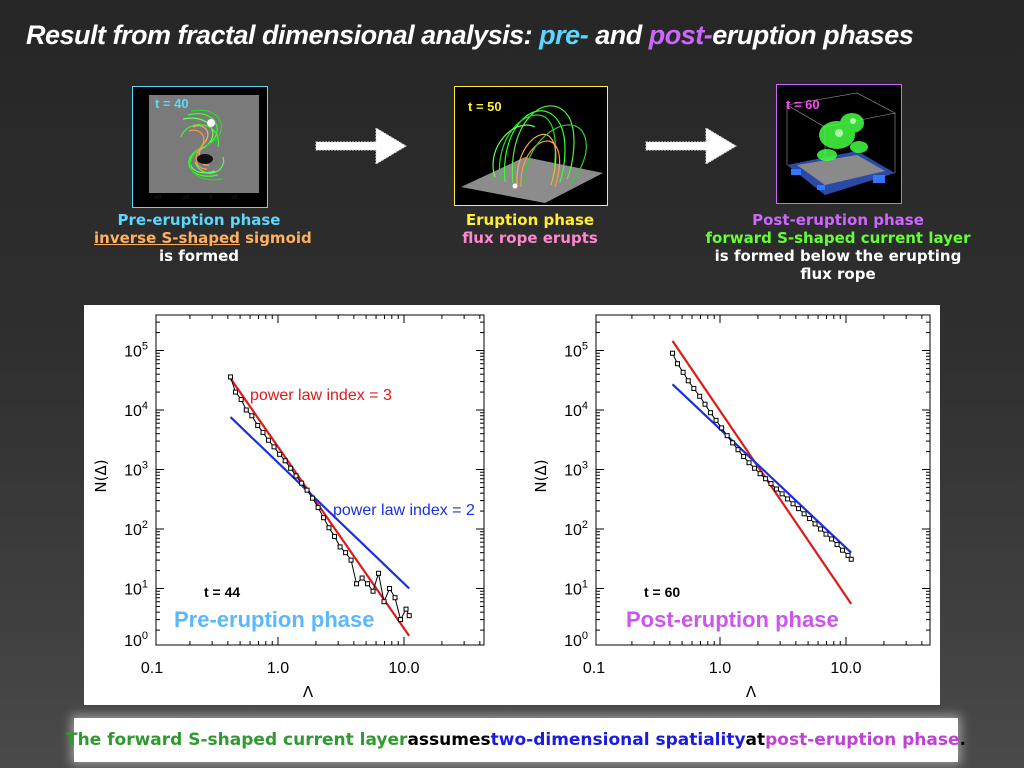 The height and width of the screenshot is (768, 1024). I want to click on caption-text: sigmoid, so click(275, 238).